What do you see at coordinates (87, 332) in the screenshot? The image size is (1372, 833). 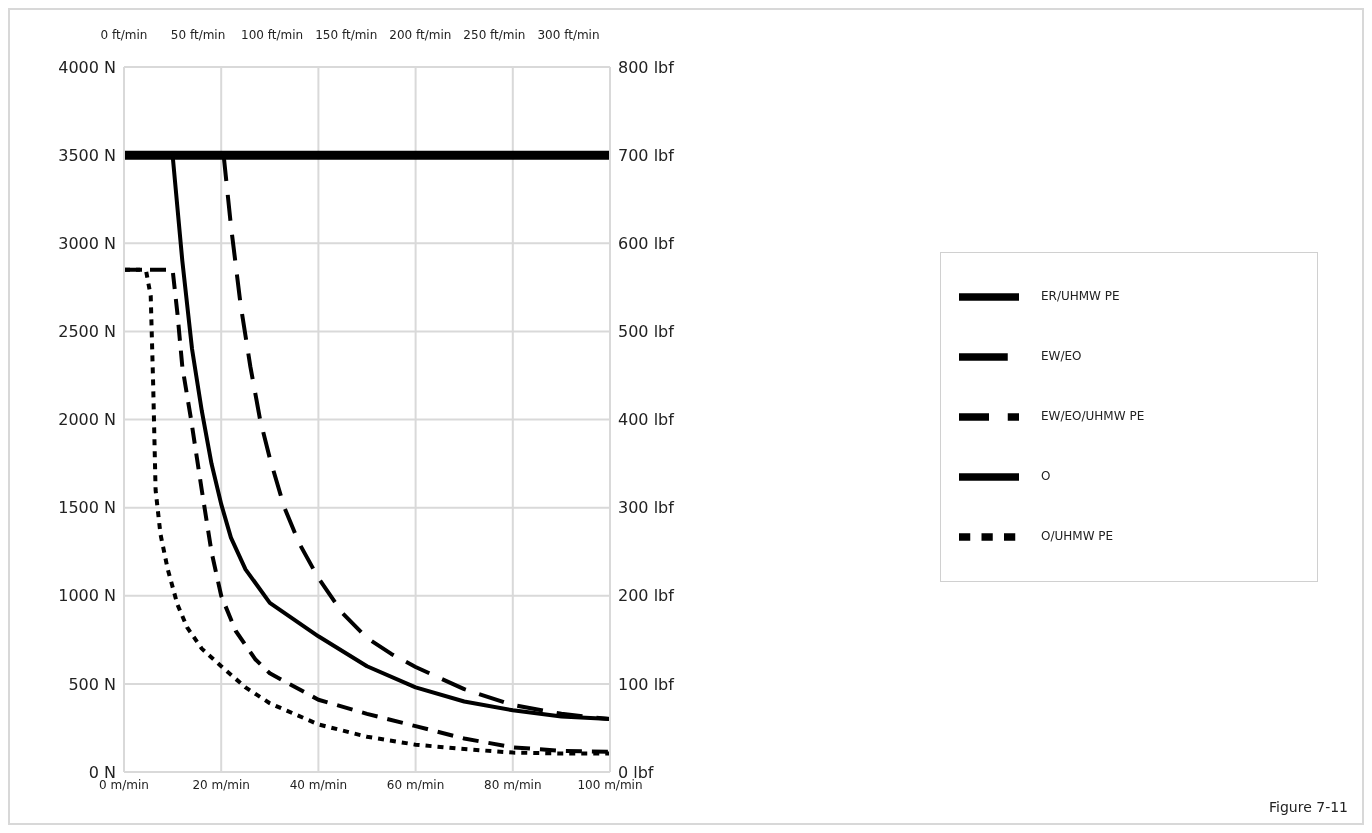 I see `y-tick-label: 2500 N` at bounding box center [87, 332].